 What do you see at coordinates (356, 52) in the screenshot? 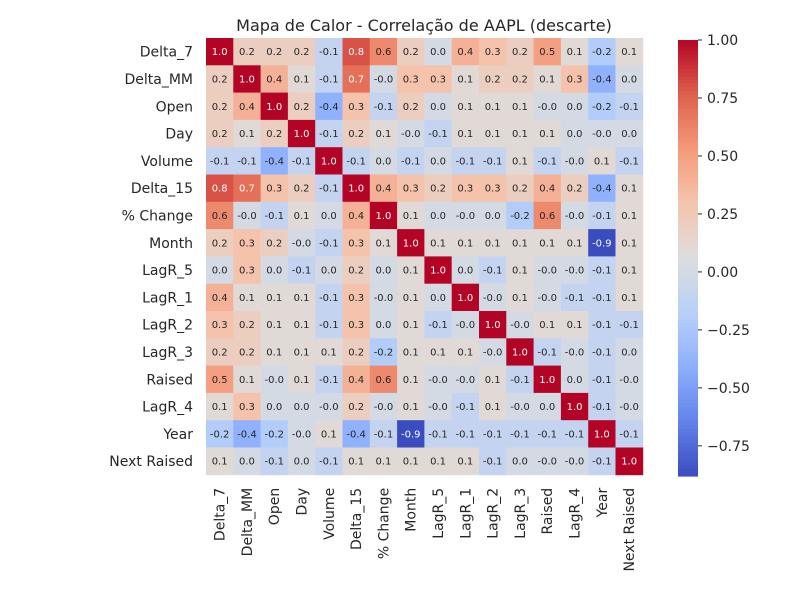
I see `cell-value-label: 0.8` at bounding box center [356, 52].